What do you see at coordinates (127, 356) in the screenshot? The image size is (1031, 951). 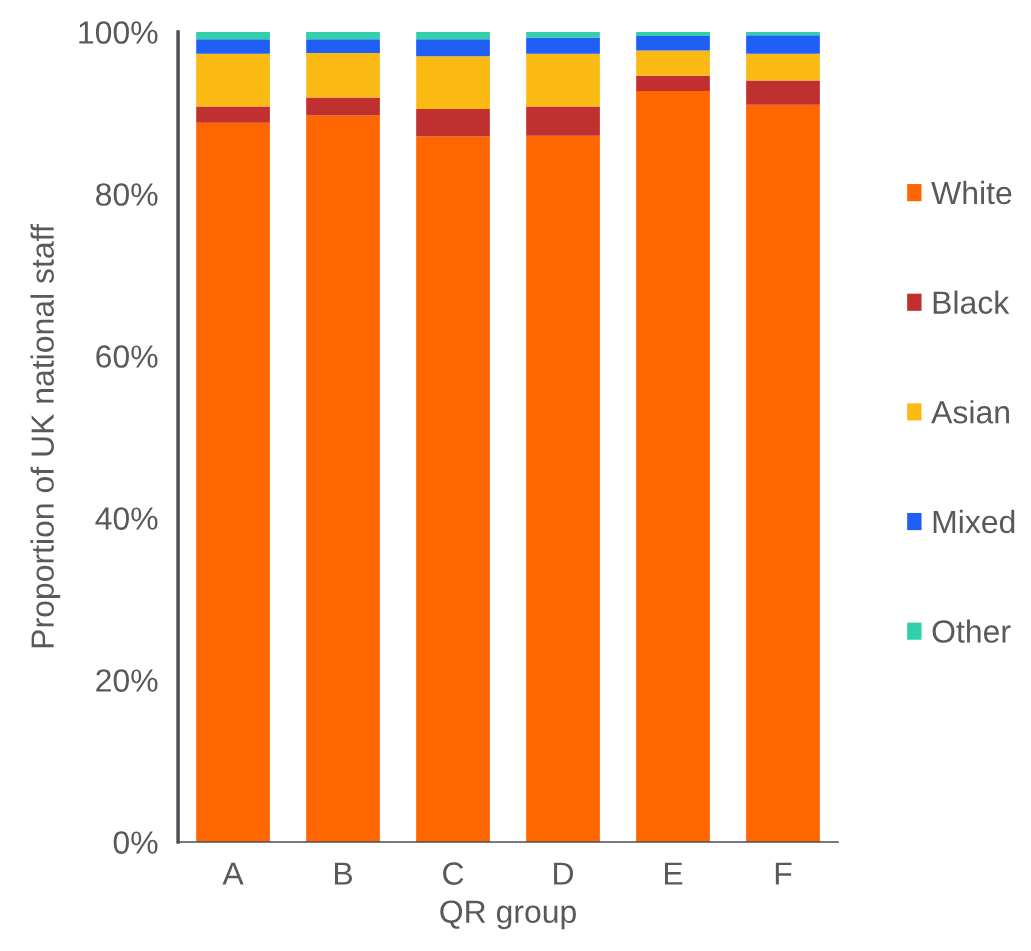 I see `y-tick-label: 60%` at bounding box center [127, 356].